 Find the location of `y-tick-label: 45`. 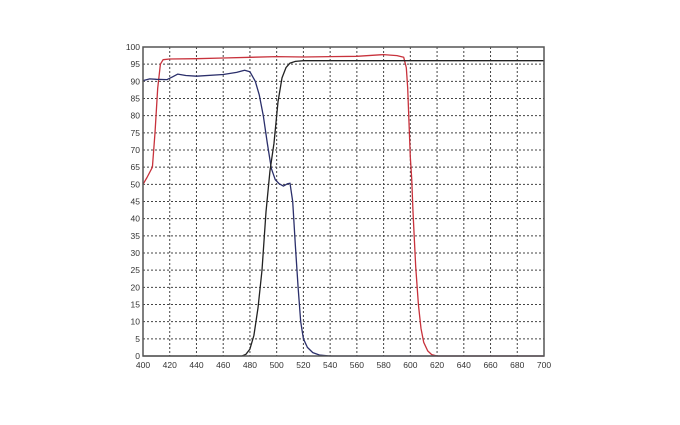

y-tick-label: 45 is located at coordinates (136, 202).